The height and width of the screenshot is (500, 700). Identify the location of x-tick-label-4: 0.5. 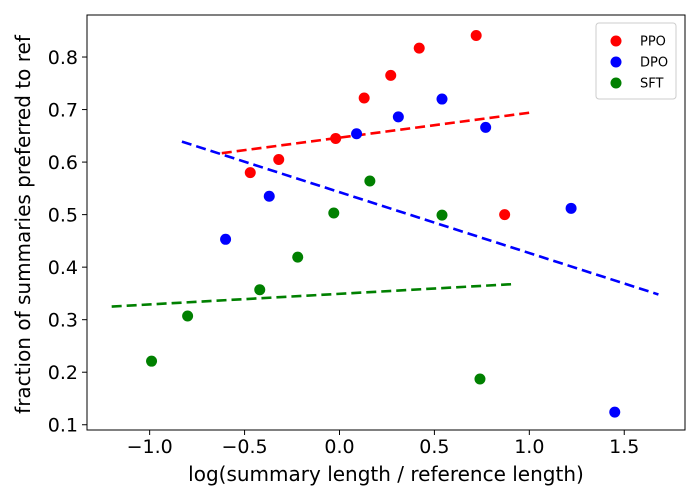
(434, 447).